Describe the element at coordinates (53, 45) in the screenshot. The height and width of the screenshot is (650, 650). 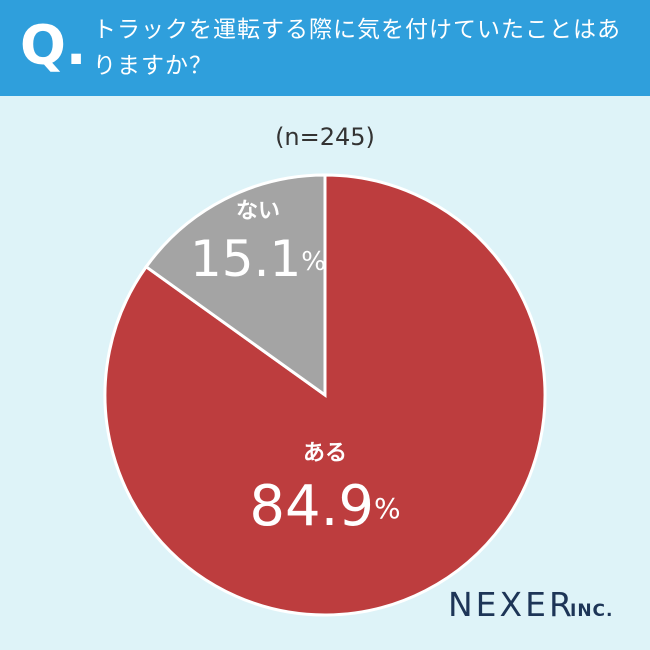
I see `question-label: Q.` at that location.